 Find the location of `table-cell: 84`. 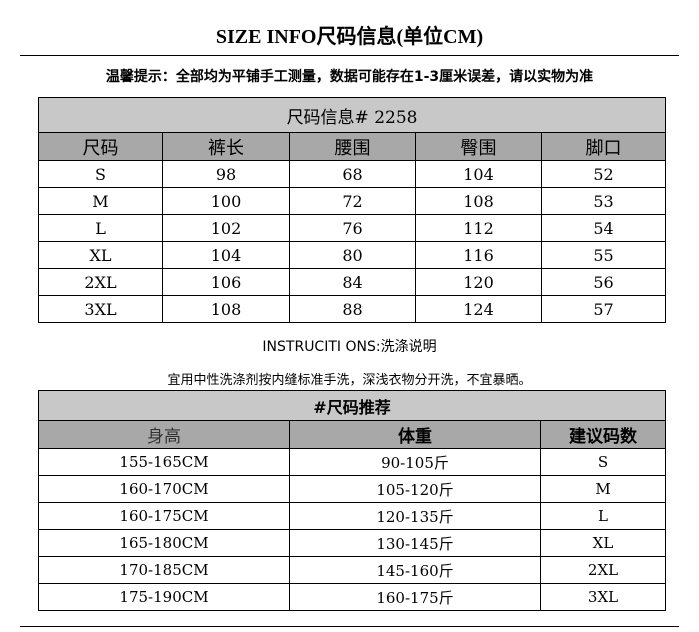

table-cell: 84 is located at coordinates (352, 282).